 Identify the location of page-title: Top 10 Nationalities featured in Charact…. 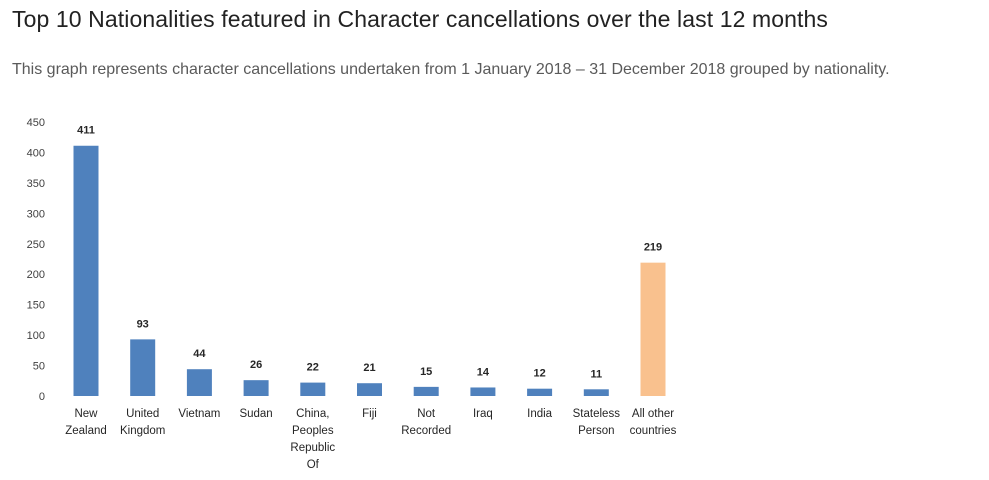
(420, 19).